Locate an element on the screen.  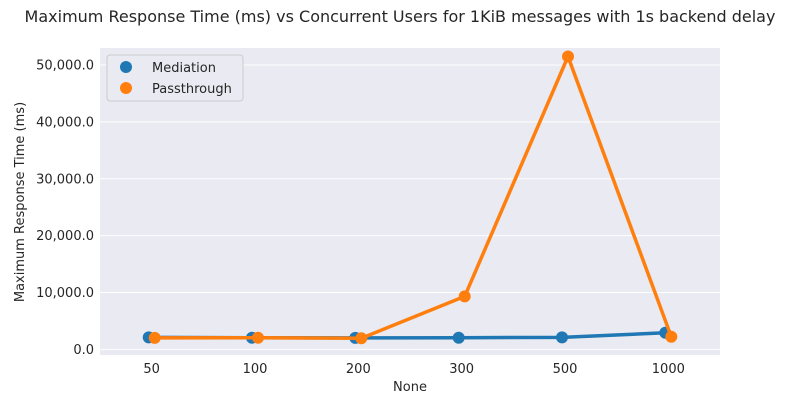
x-tick-label: 200 is located at coordinates (358, 369).